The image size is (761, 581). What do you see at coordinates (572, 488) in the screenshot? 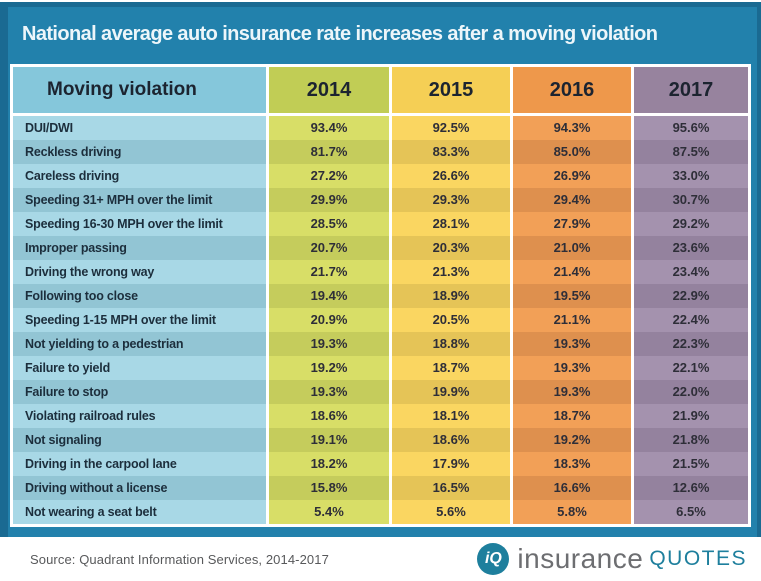
I see `rate-cell: 16.6%` at bounding box center [572, 488].